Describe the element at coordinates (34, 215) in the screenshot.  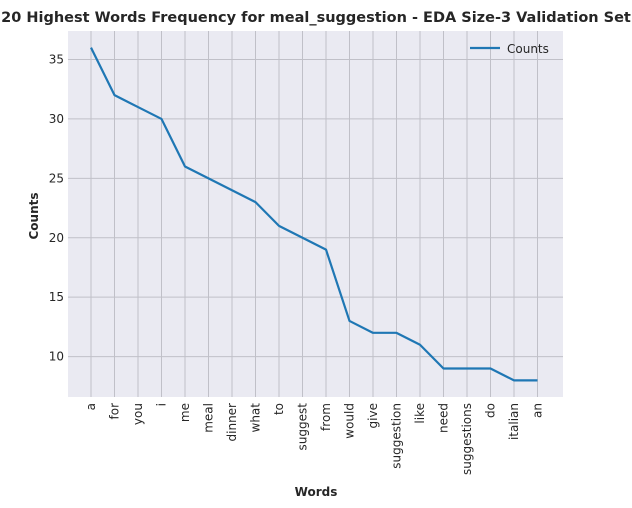
I see `y-axis-label: Counts` at that location.